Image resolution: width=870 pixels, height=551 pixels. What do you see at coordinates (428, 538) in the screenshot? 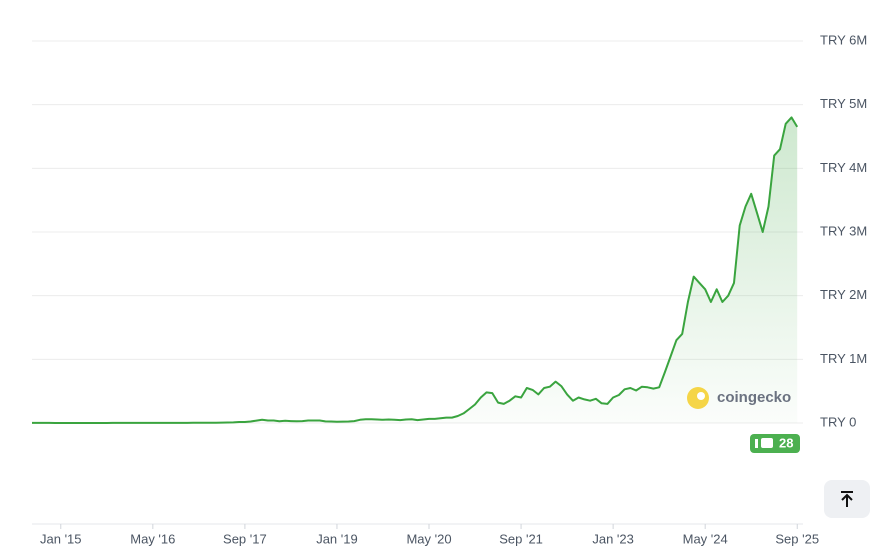
I see `x-tick-label: May '20` at bounding box center [428, 538].